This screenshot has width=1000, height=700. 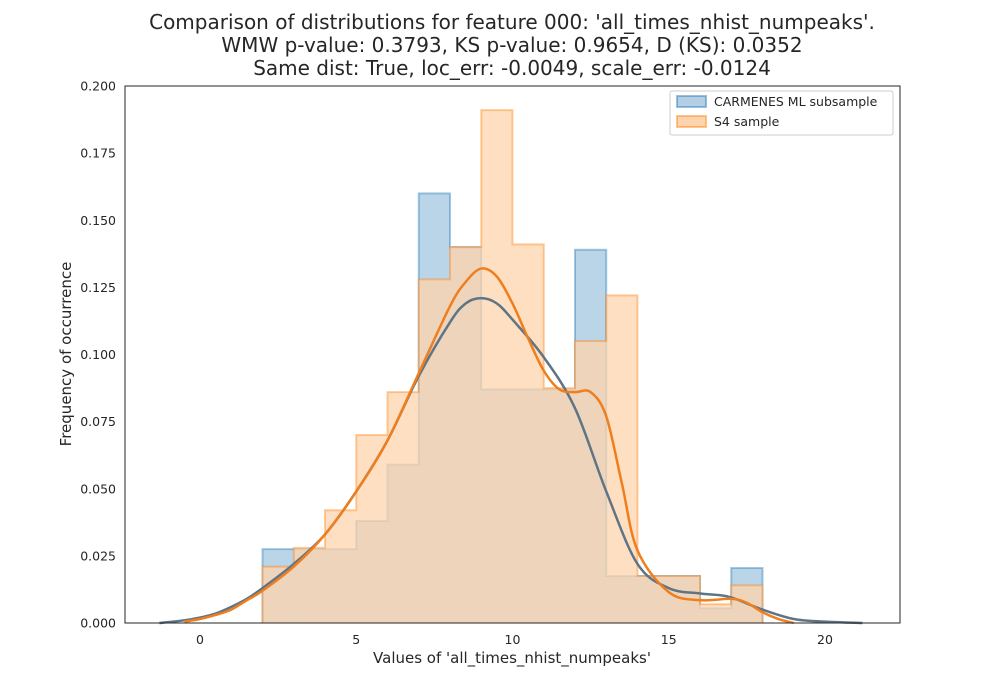 What do you see at coordinates (98, 153) in the screenshot?
I see `y-tick-label: 0.175` at bounding box center [98, 153].